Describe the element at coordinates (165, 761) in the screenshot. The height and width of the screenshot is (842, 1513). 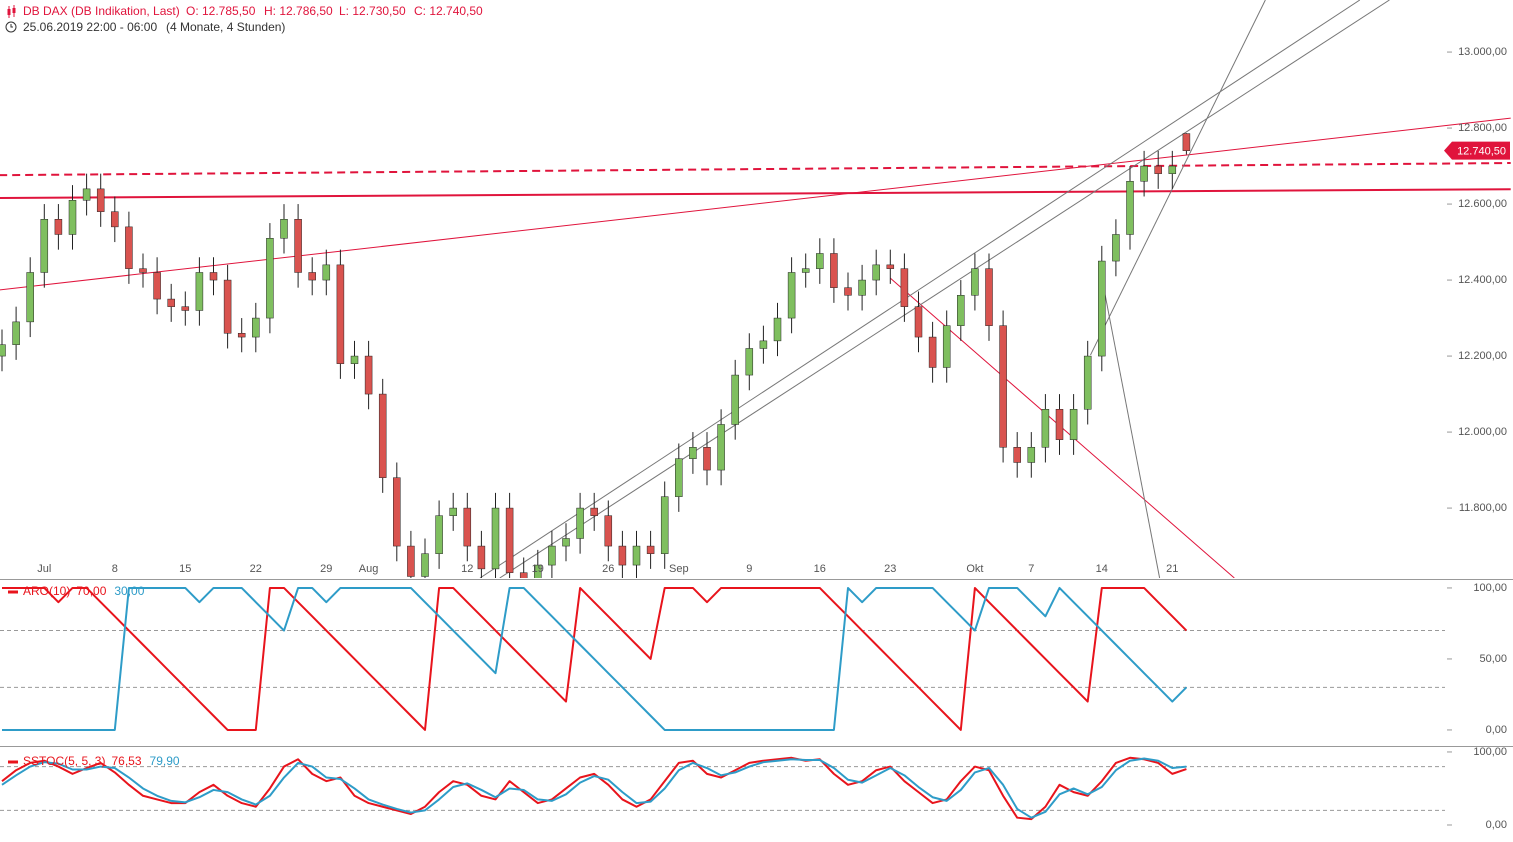
I see `indicator-value: 79,90` at that location.